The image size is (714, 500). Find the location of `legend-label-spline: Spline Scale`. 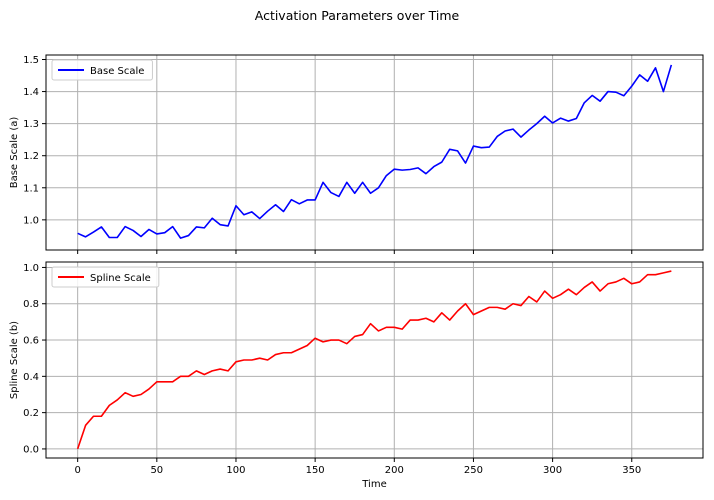

legend-label-spline: Spline Scale is located at coordinates (120, 278).